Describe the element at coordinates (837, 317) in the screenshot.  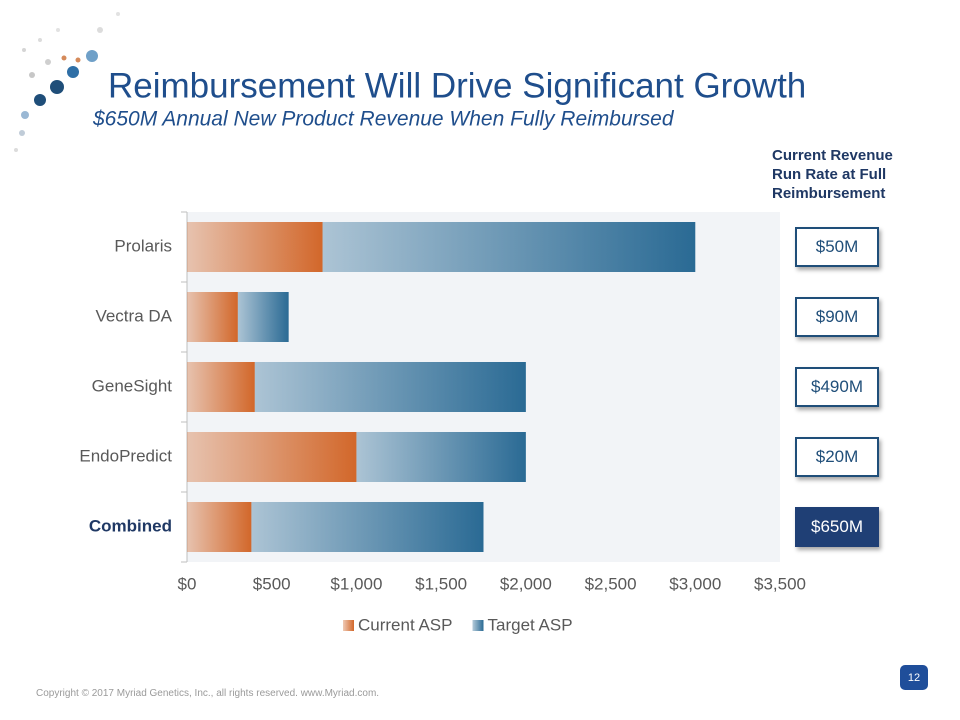
I see `run-rate-box: $90M` at that location.